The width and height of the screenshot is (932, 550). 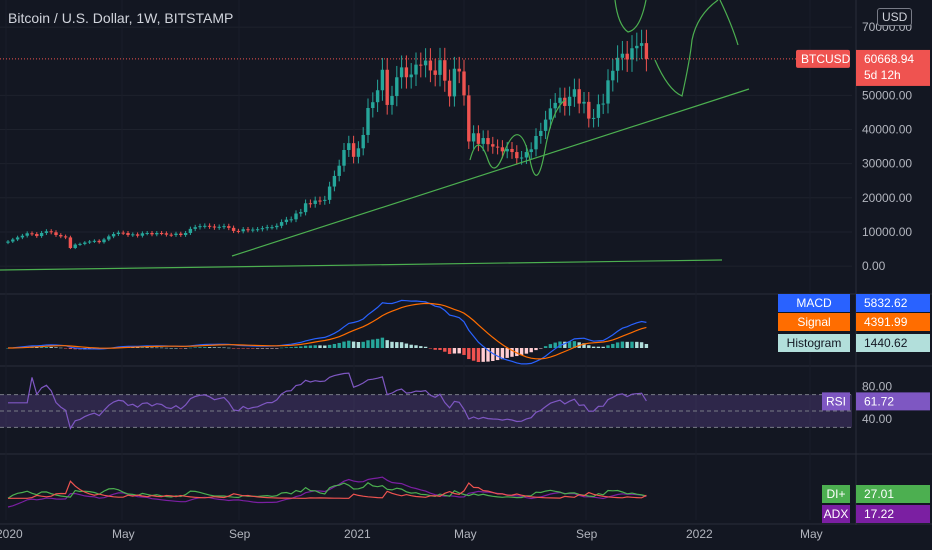 What do you see at coordinates (121, 18) in the screenshot?
I see `chart-title: Bitcoin / U.S. Dollar, 1W, BITSTAMP` at bounding box center [121, 18].